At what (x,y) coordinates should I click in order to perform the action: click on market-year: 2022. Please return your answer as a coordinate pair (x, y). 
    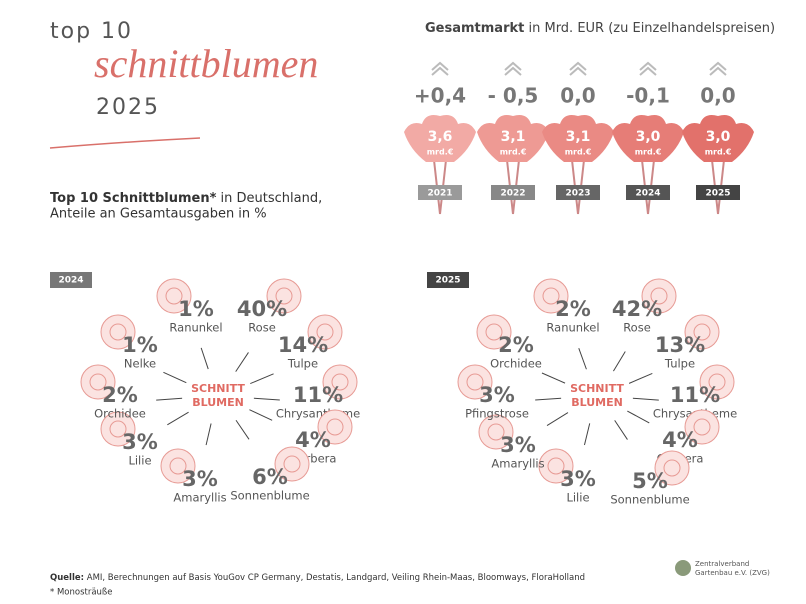
    Looking at the image, I should click on (512, 194).